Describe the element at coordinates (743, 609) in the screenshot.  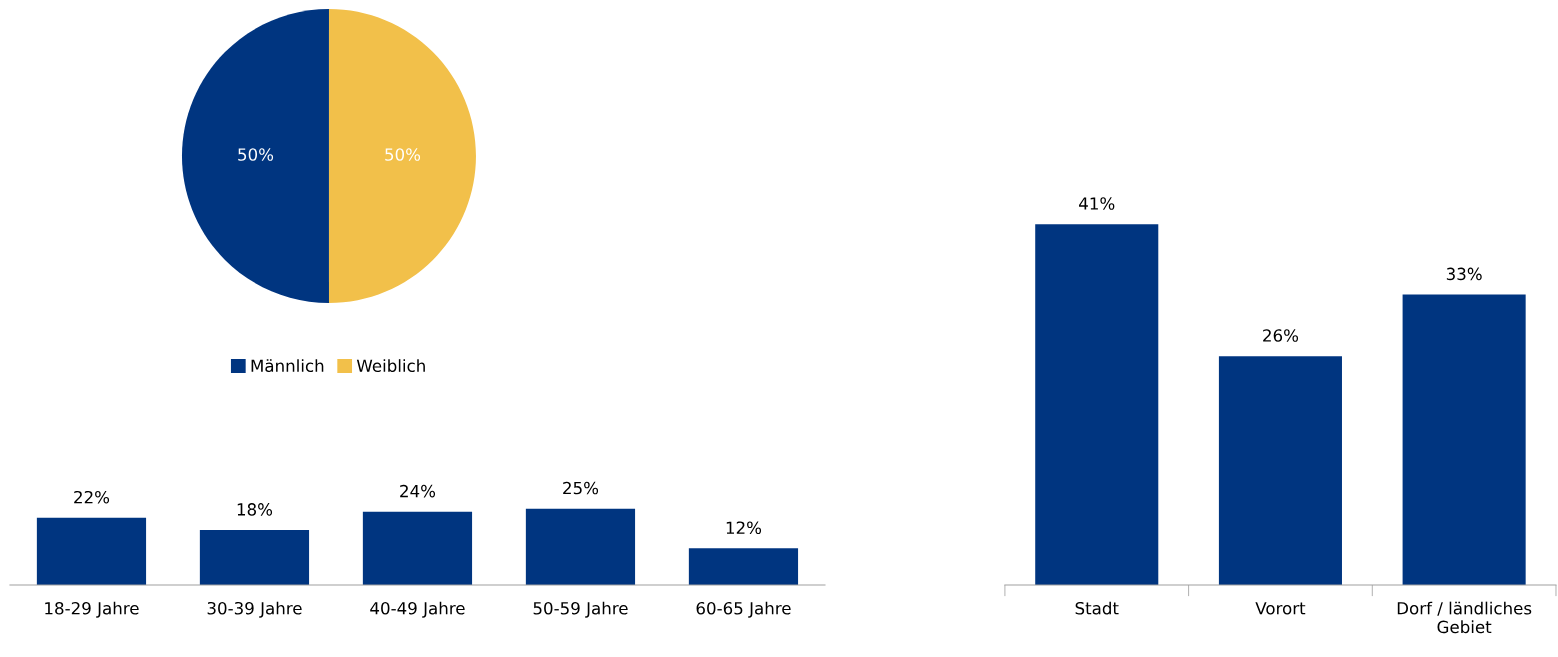
I see `x-tick-label: 60-65 Jahre` at that location.